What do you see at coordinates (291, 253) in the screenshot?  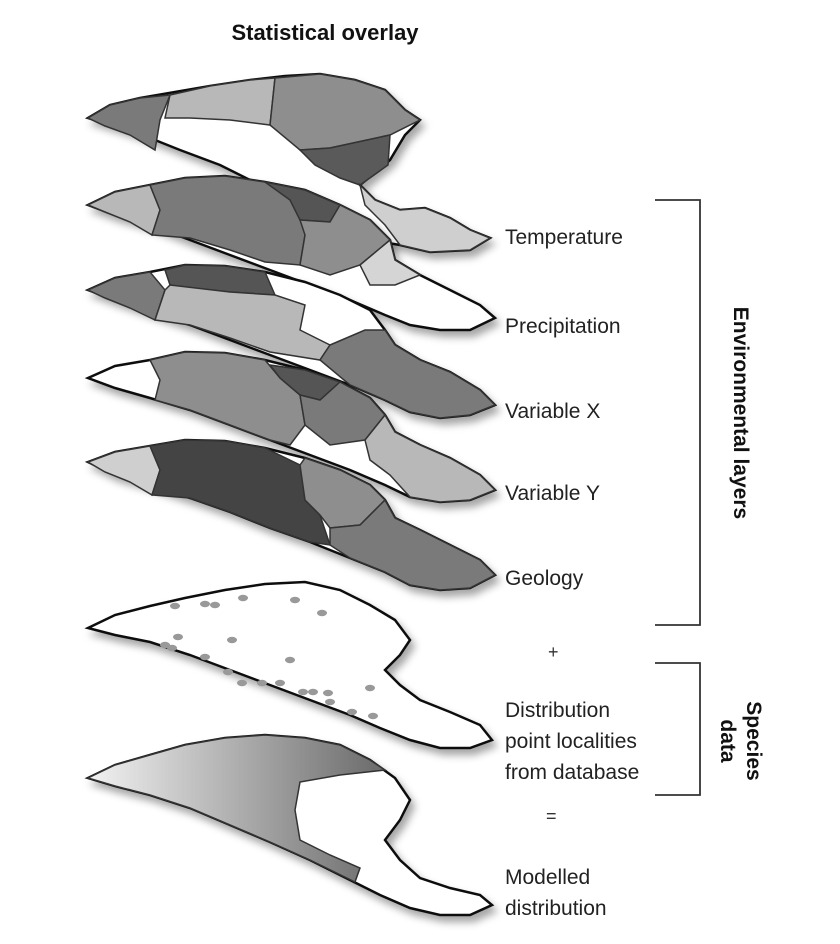 I see `temperature-layer` at bounding box center [291, 253].